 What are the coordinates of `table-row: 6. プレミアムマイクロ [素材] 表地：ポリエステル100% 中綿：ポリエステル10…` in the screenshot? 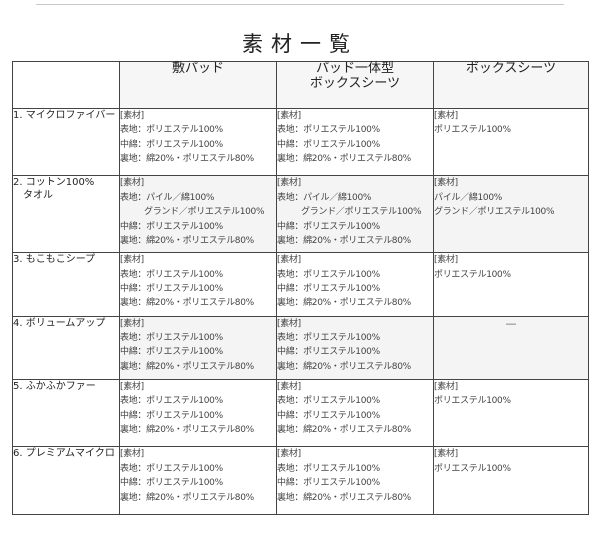 It's located at (300, 480).